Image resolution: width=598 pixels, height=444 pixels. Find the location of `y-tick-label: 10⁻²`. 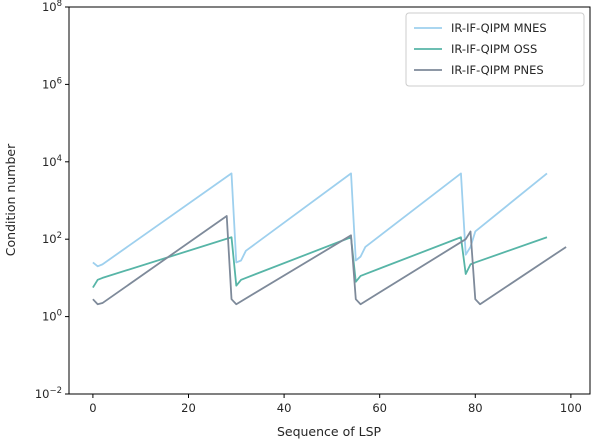

y-tick-label: 10⁻² is located at coordinates (48, 393).